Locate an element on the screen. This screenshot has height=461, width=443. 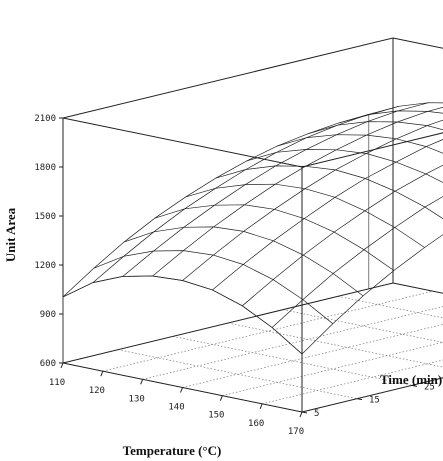
z-tick-label: 2100 is located at coordinates (45, 119).